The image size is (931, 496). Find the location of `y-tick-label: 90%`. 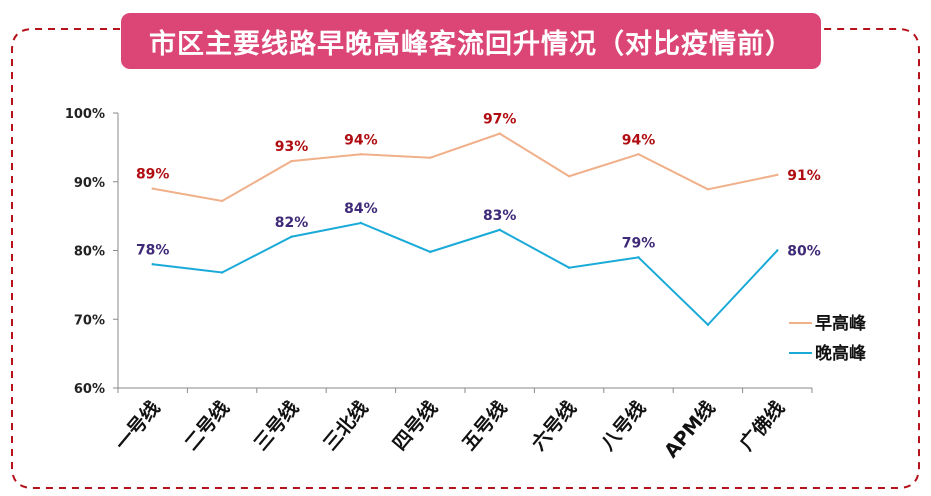

y-tick-label: 90% is located at coordinates (89, 183).